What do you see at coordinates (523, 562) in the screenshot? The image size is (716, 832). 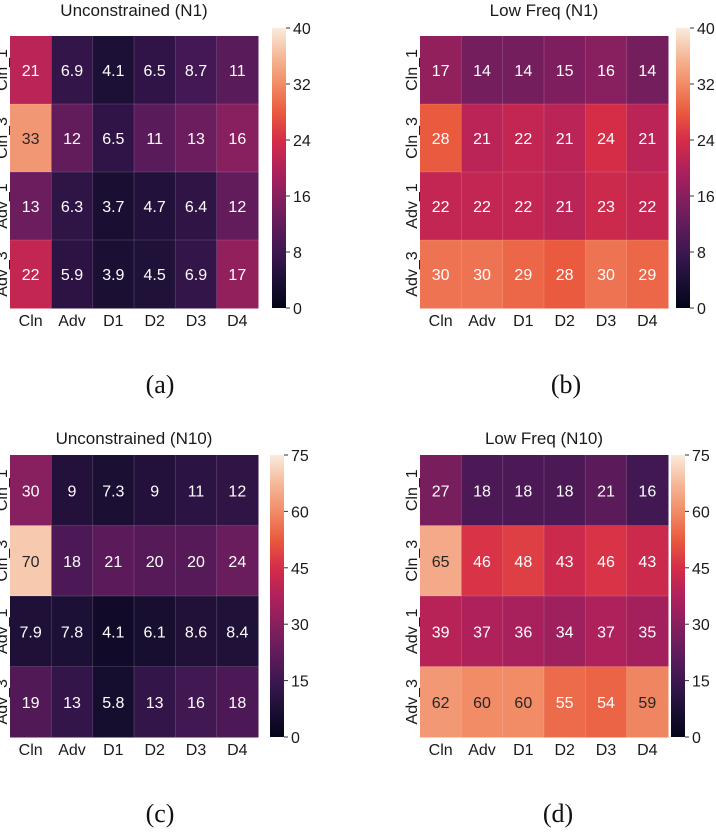 I see `cell-value-label: 48` at bounding box center [523, 562].